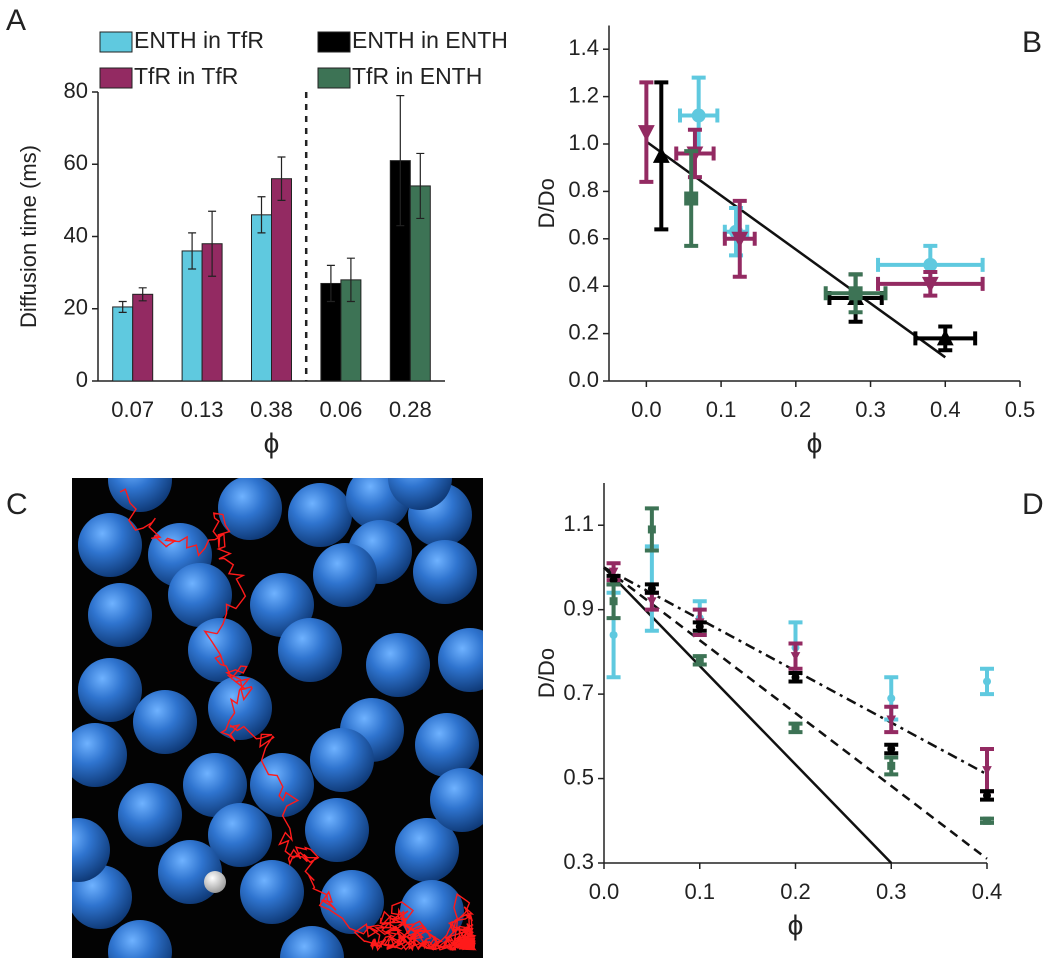  What do you see at coordinates (17, 504) in the screenshot?
I see `panel-letter: C` at bounding box center [17, 504].